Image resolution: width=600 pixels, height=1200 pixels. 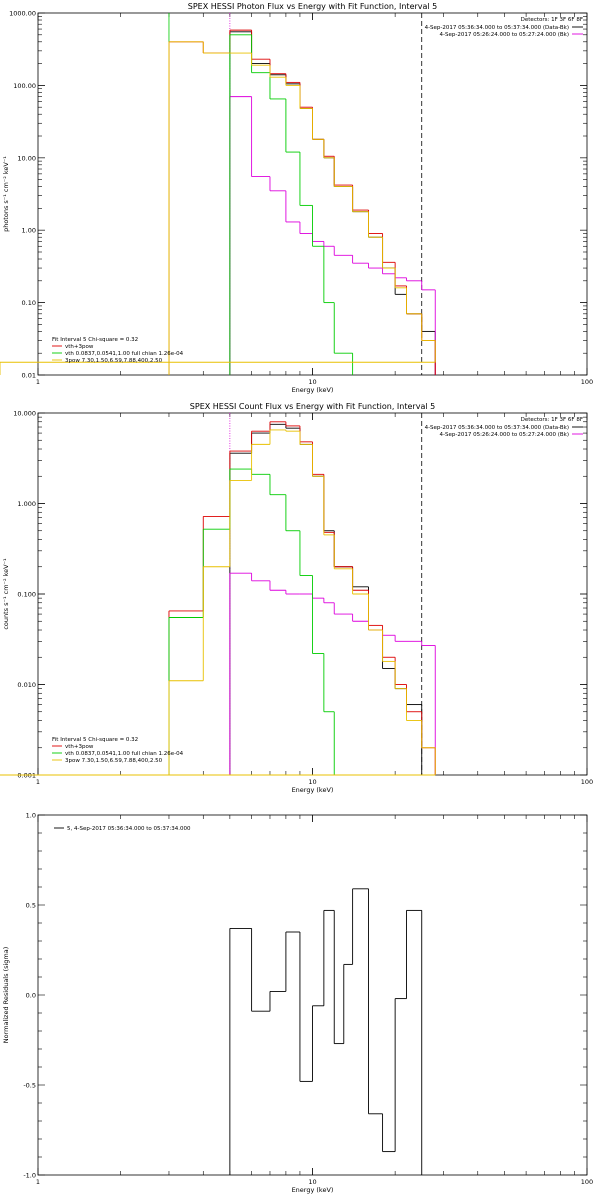 What do you see at coordinates (31, 906) in the screenshot?
I see `y-tick-label: 0.5` at bounding box center [31, 906].